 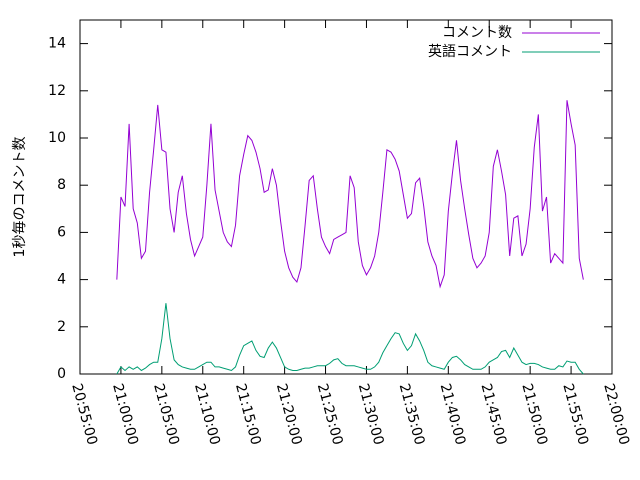 I want to click on y-tick-label: 8, so click(x=61, y=185).